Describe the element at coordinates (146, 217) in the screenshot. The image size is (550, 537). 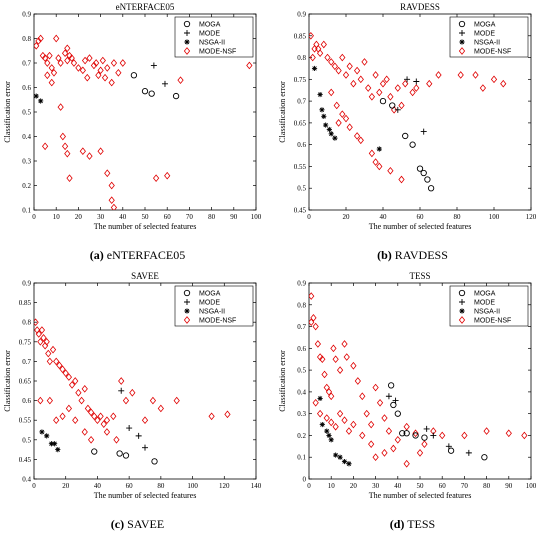
I see `x-tick-label: 50` at that location.